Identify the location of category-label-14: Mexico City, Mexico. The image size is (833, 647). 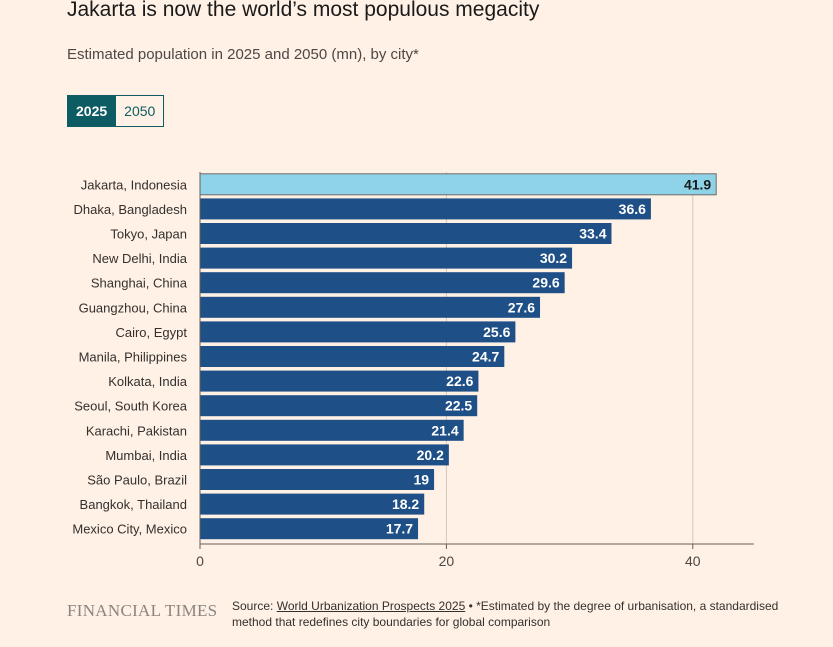
(129, 529).